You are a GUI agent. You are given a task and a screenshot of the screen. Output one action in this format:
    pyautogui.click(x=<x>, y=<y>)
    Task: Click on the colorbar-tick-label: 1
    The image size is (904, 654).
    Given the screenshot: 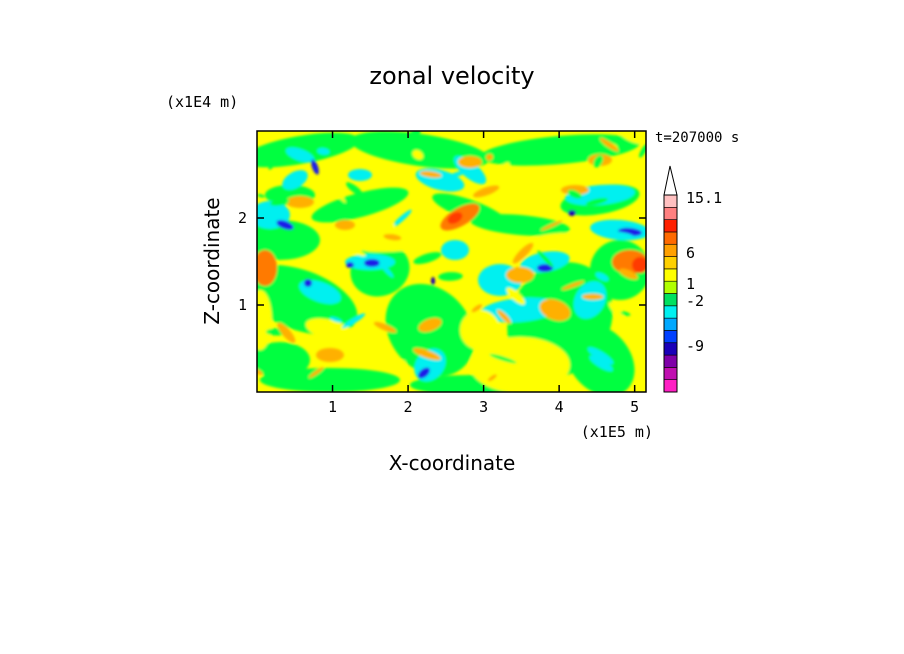 What is the action you would take?
    pyautogui.click(x=690, y=284)
    